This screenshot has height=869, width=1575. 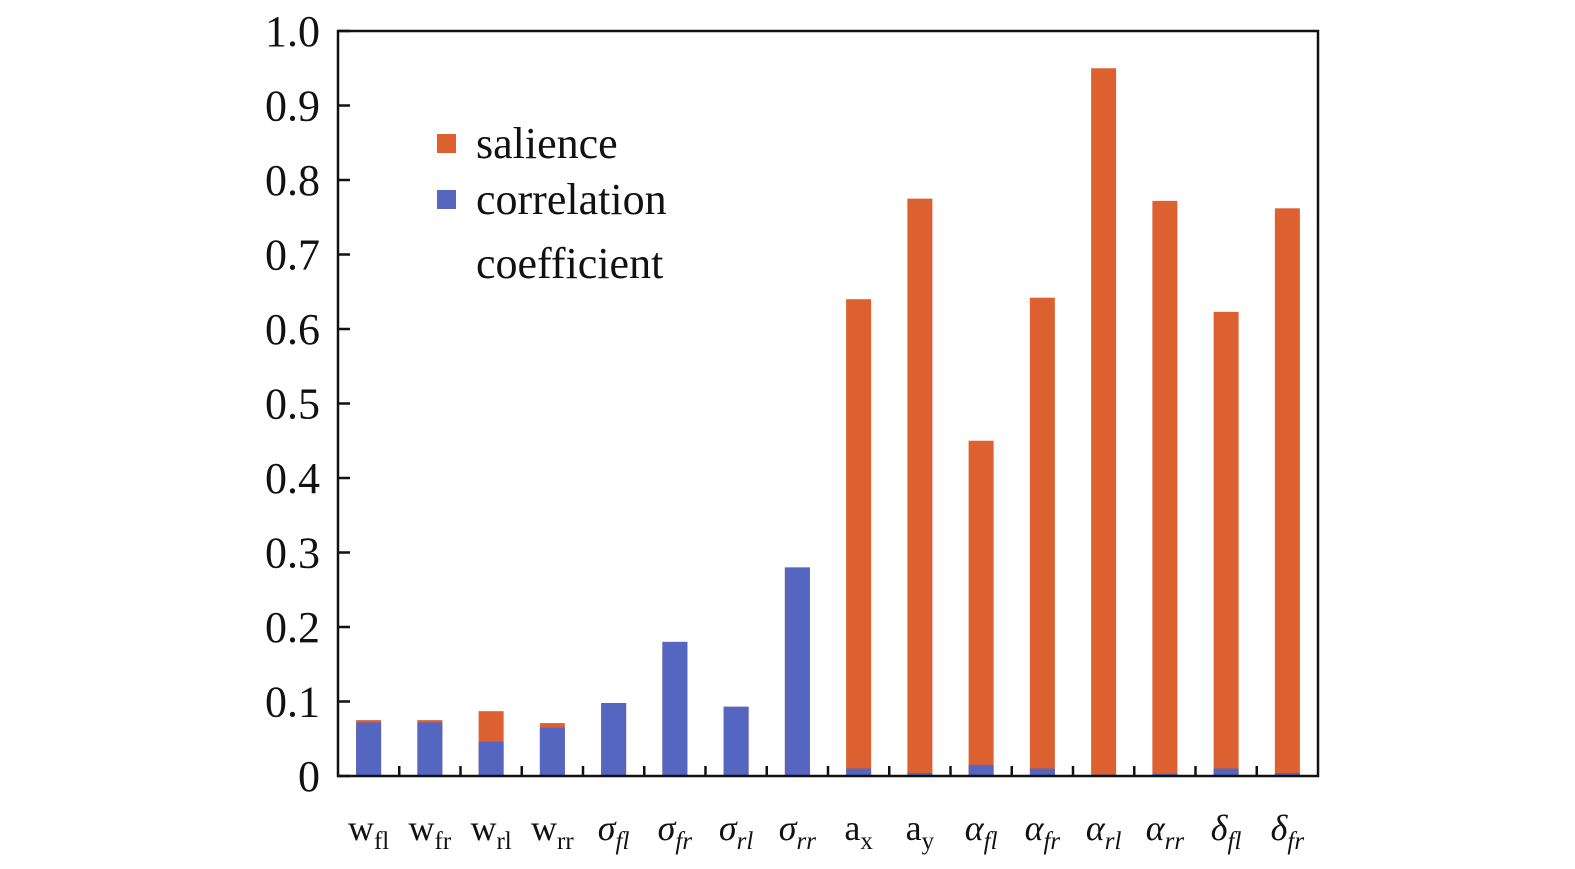 I want to click on legend-label: coefficient, so click(x=569, y=263).